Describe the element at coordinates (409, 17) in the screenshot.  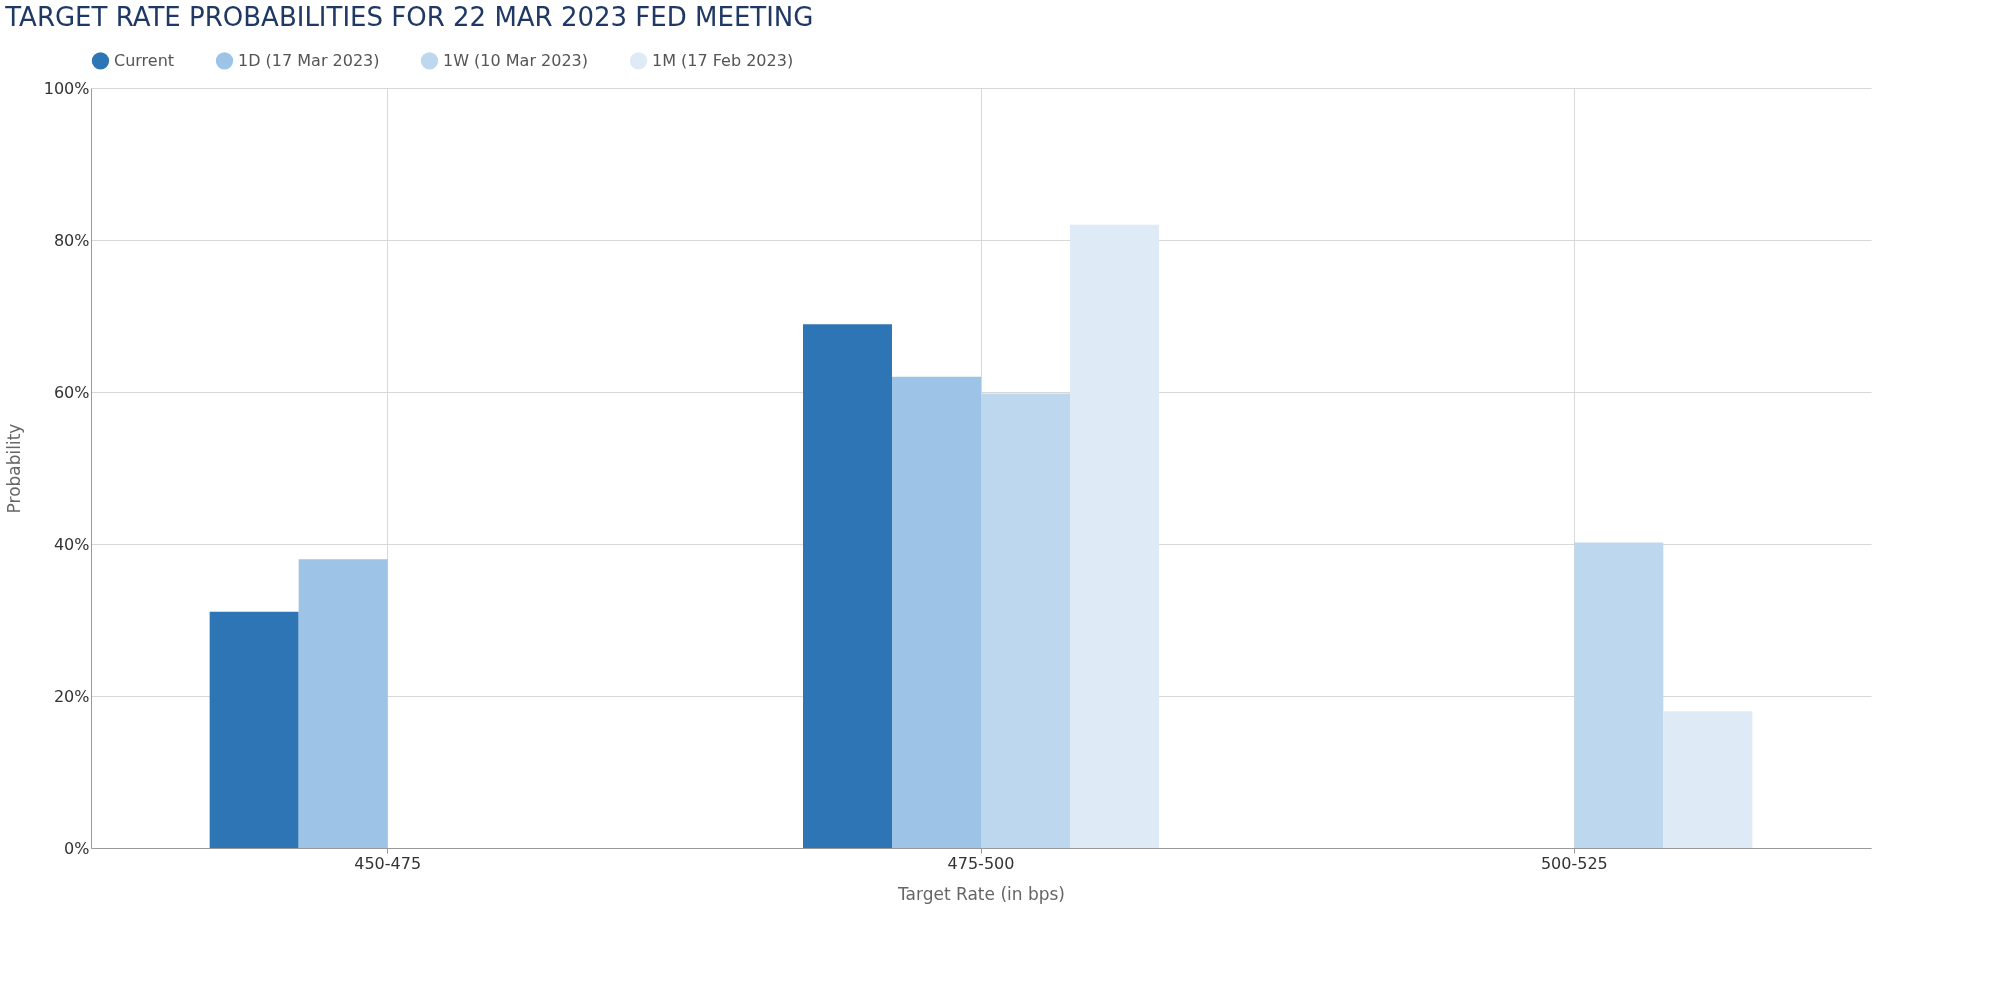
I see `chart-title: TARGET RATE PROBABILITIES FOR 22 MAR 2023 FED MEETING` at that location.